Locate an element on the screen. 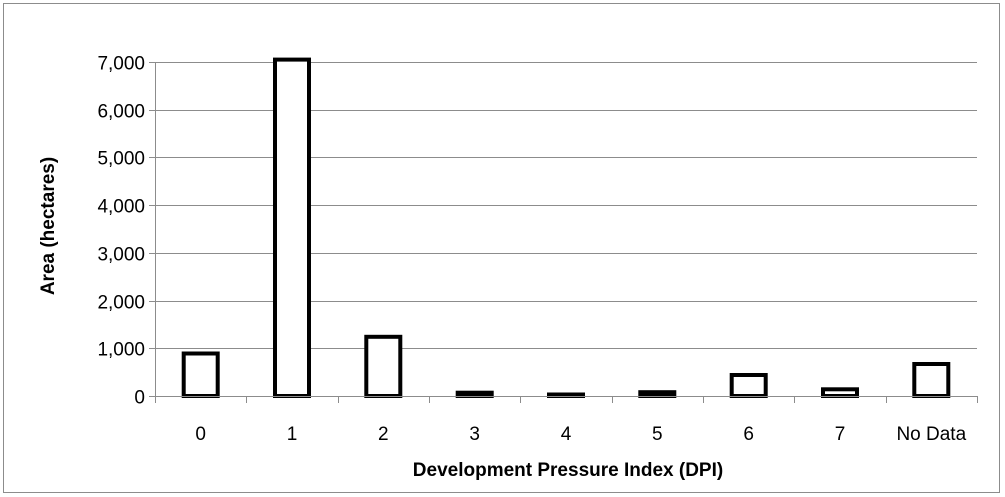  y-axis-title: Area (hectares) is located at coordinates (48, 226).